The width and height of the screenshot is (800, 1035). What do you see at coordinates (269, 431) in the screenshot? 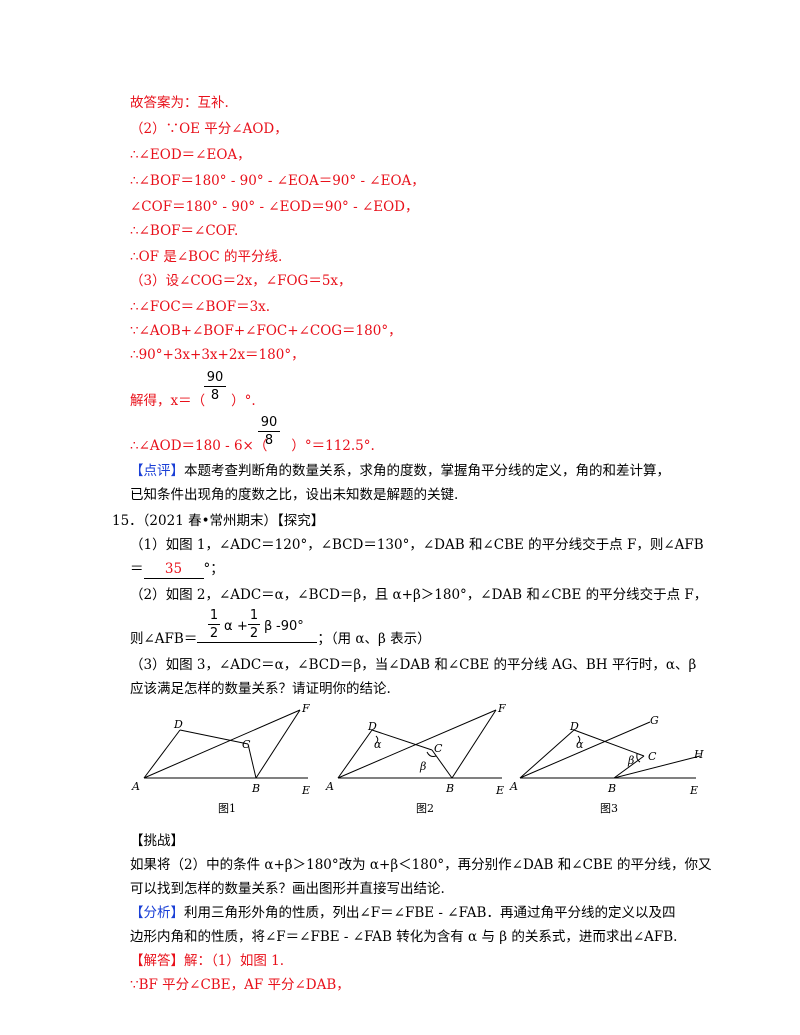
I see `fraction-90-8-b: 90 8` at bounding box center [269, 431].